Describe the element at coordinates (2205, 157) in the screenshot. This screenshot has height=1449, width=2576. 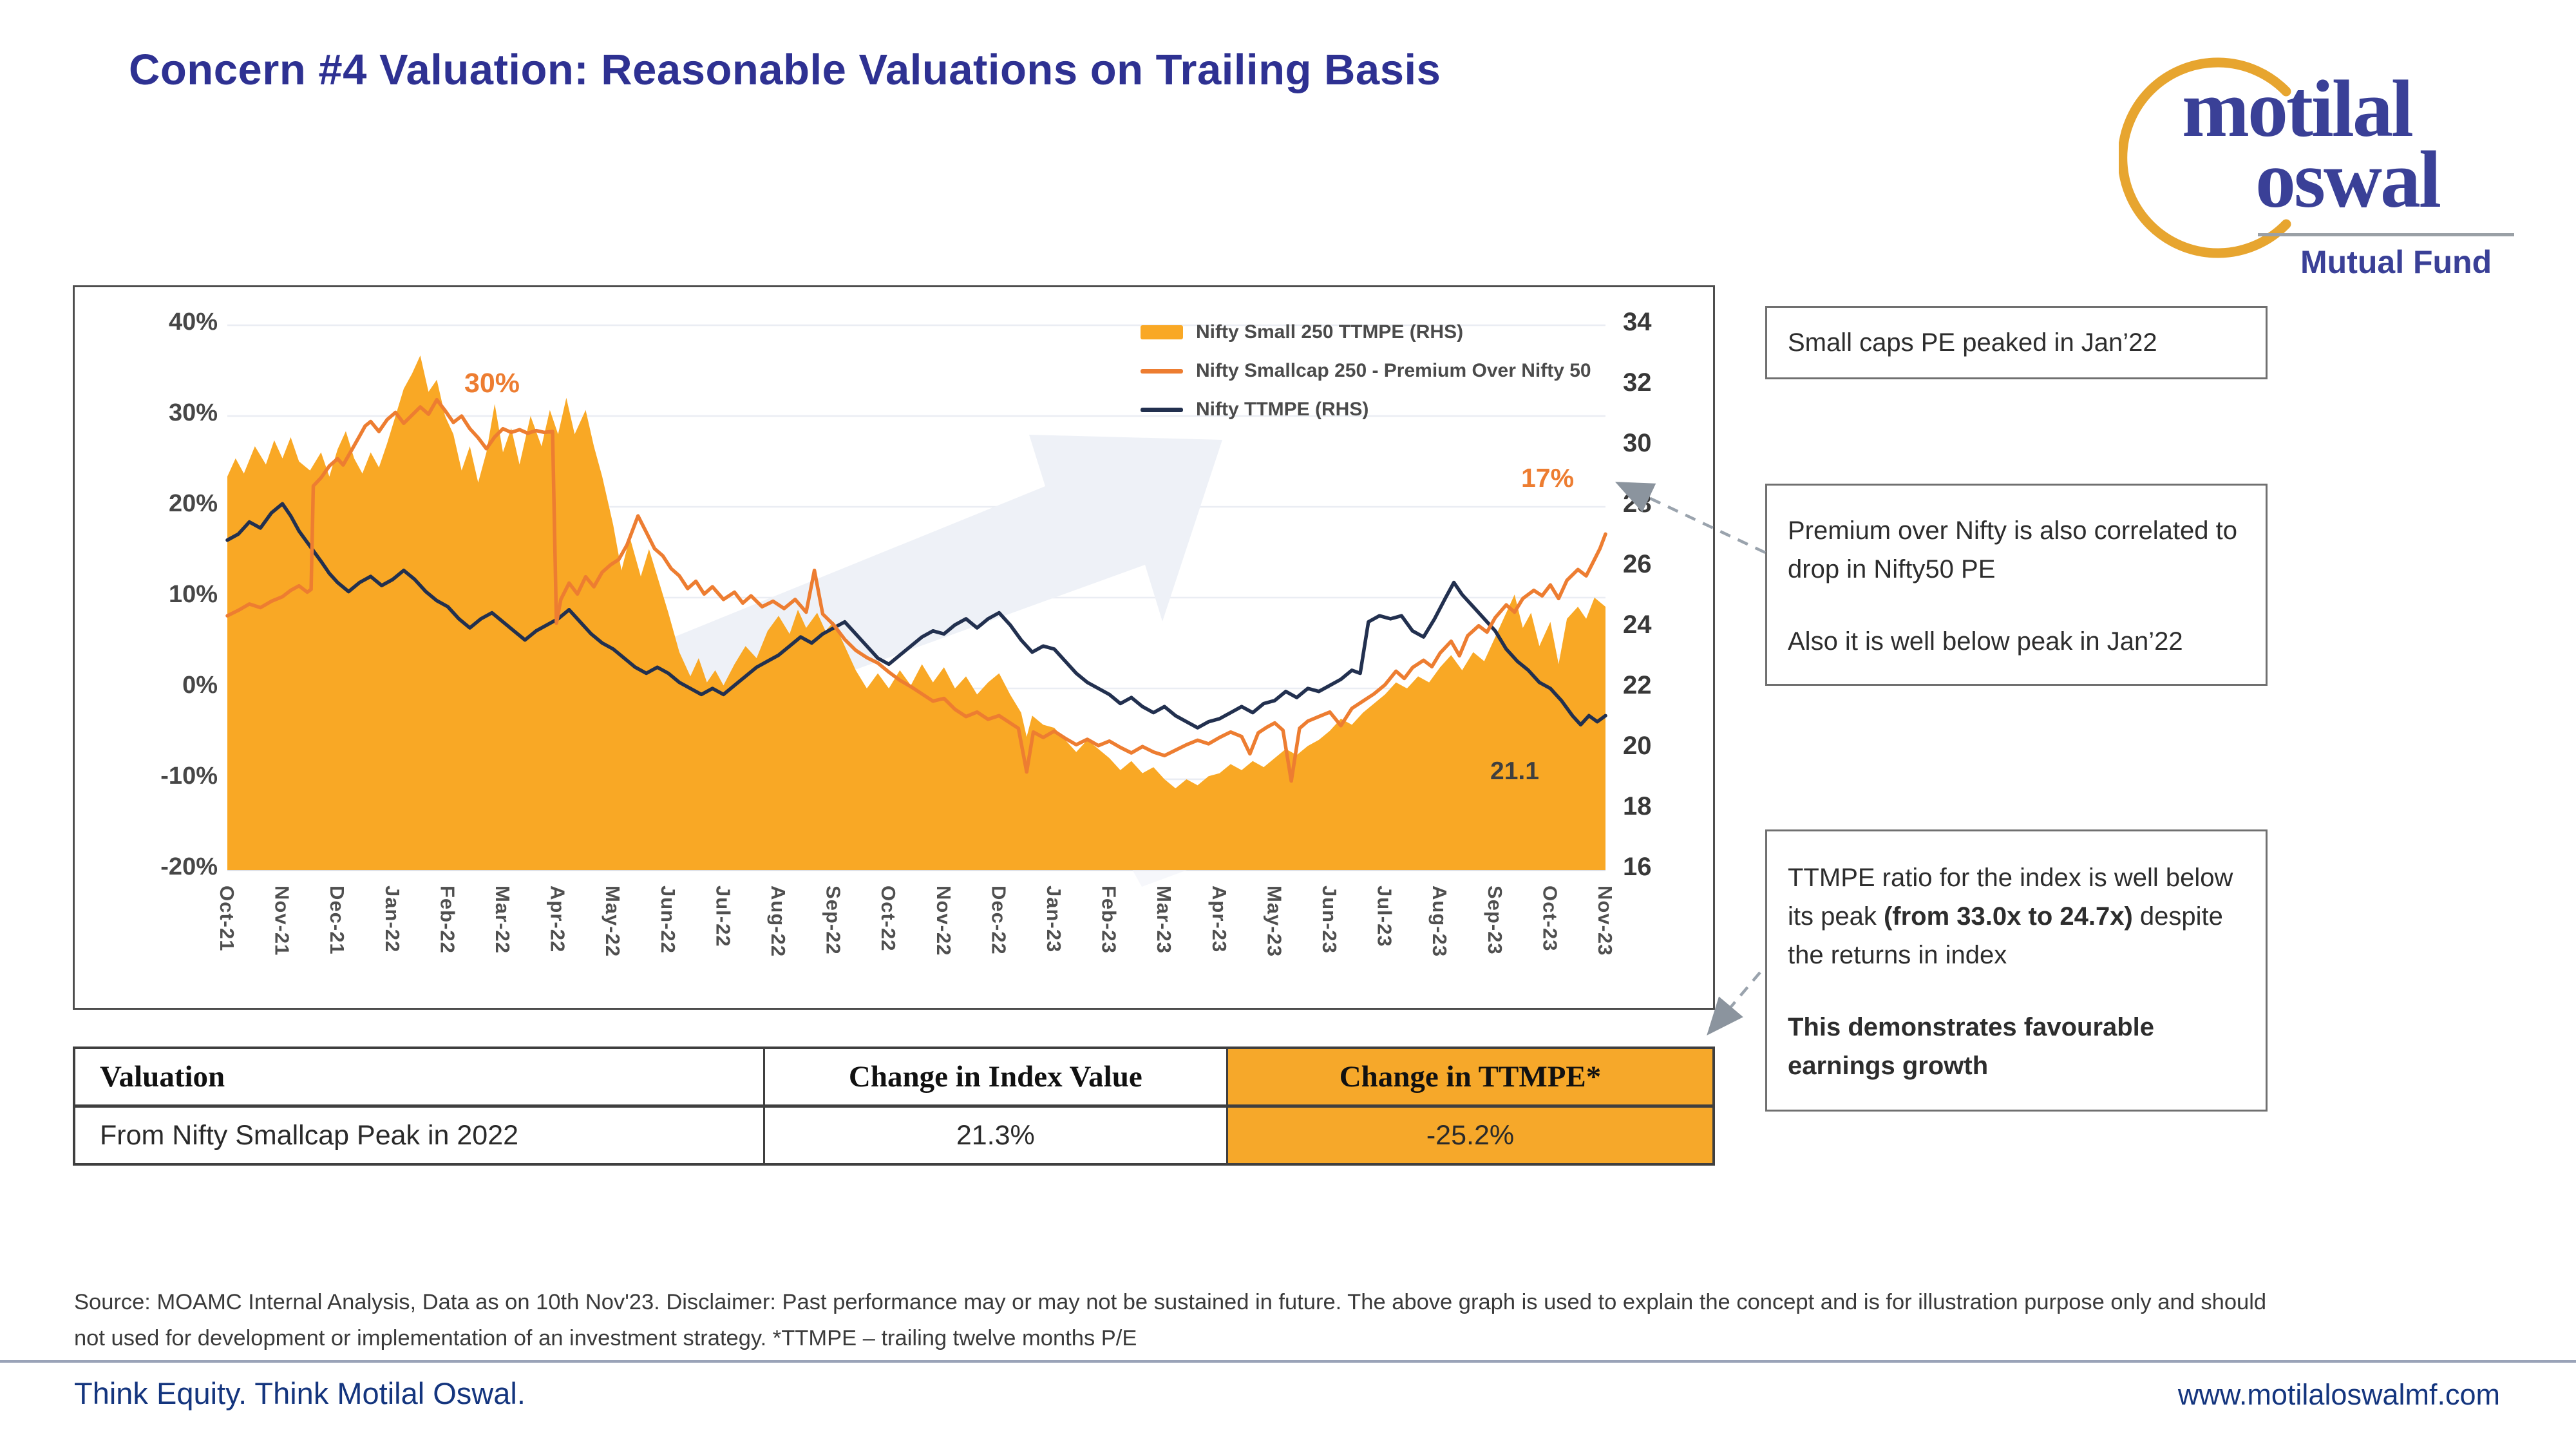
I see `logo-gold-arc-icon` at that location.